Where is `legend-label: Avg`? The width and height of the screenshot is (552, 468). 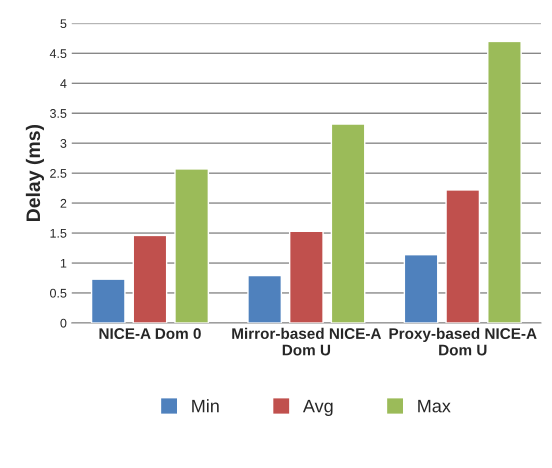
legend-label: Avg is located at coordinates (317, 408).